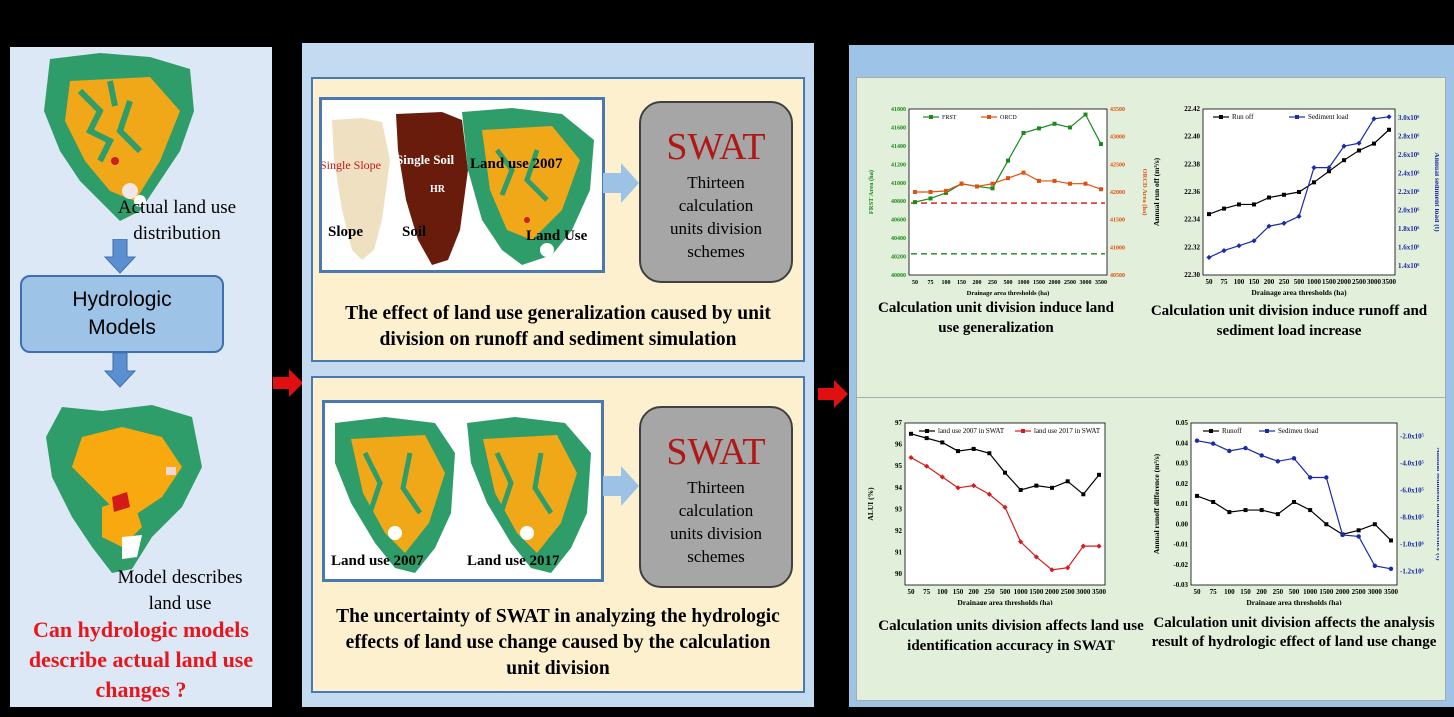  I want to click on x-tick-label: 250, so click(989, 592).